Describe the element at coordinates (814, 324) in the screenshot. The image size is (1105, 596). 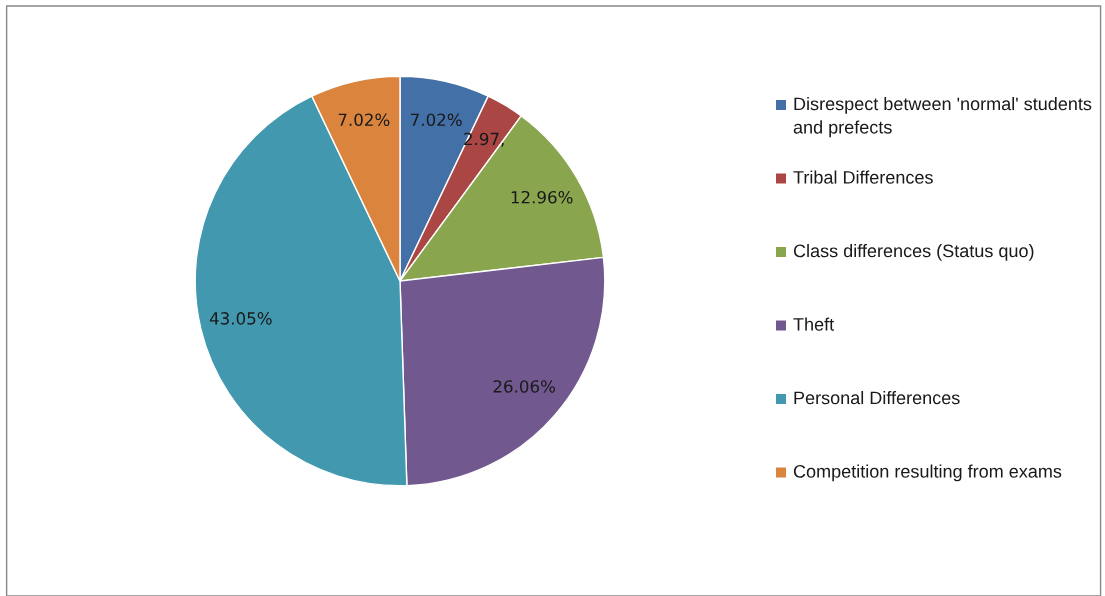
I see `legend-label: Theft` at that location.